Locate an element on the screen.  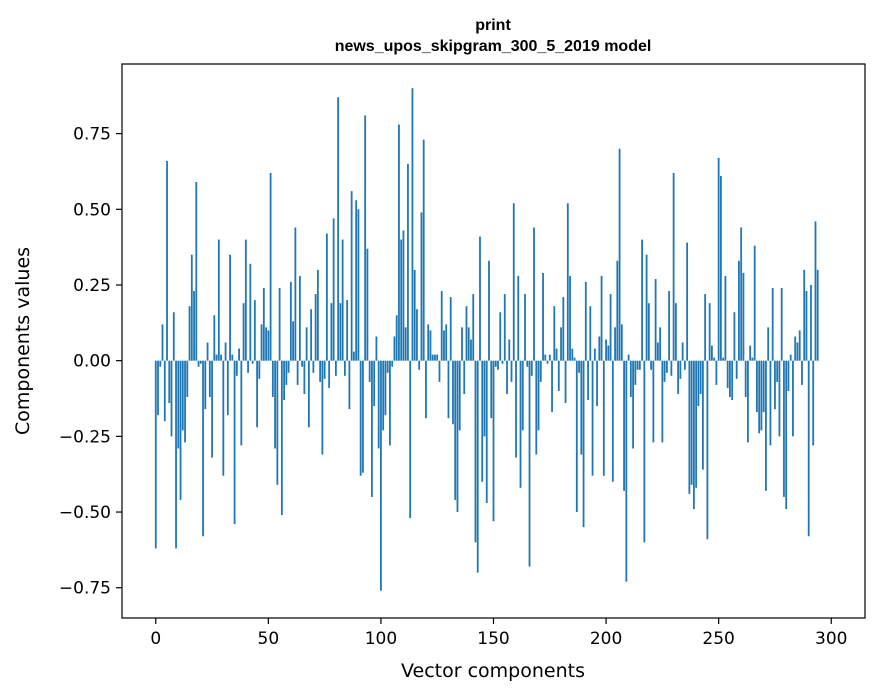
chart-title: print is located at coordinates (493, 25).